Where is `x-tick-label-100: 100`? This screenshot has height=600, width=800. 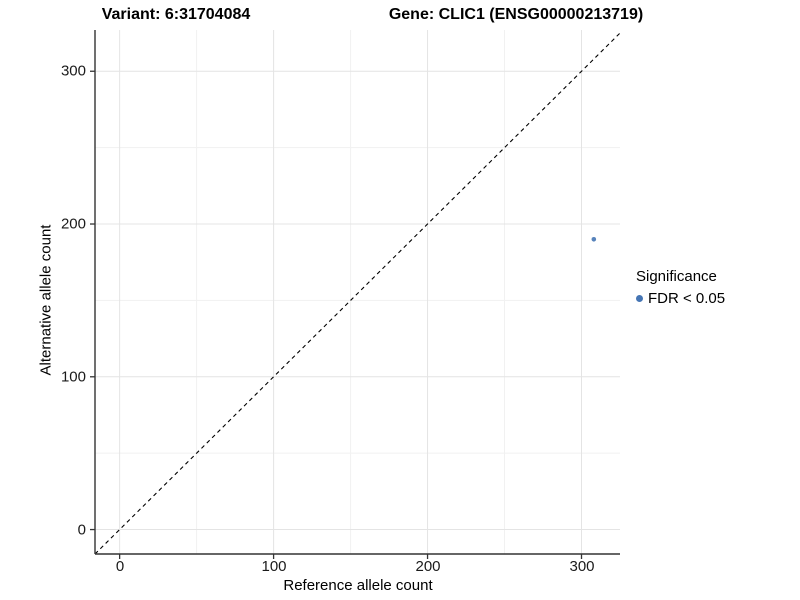 x-tick-label-100: 100 is located at coordinates (274, 566).